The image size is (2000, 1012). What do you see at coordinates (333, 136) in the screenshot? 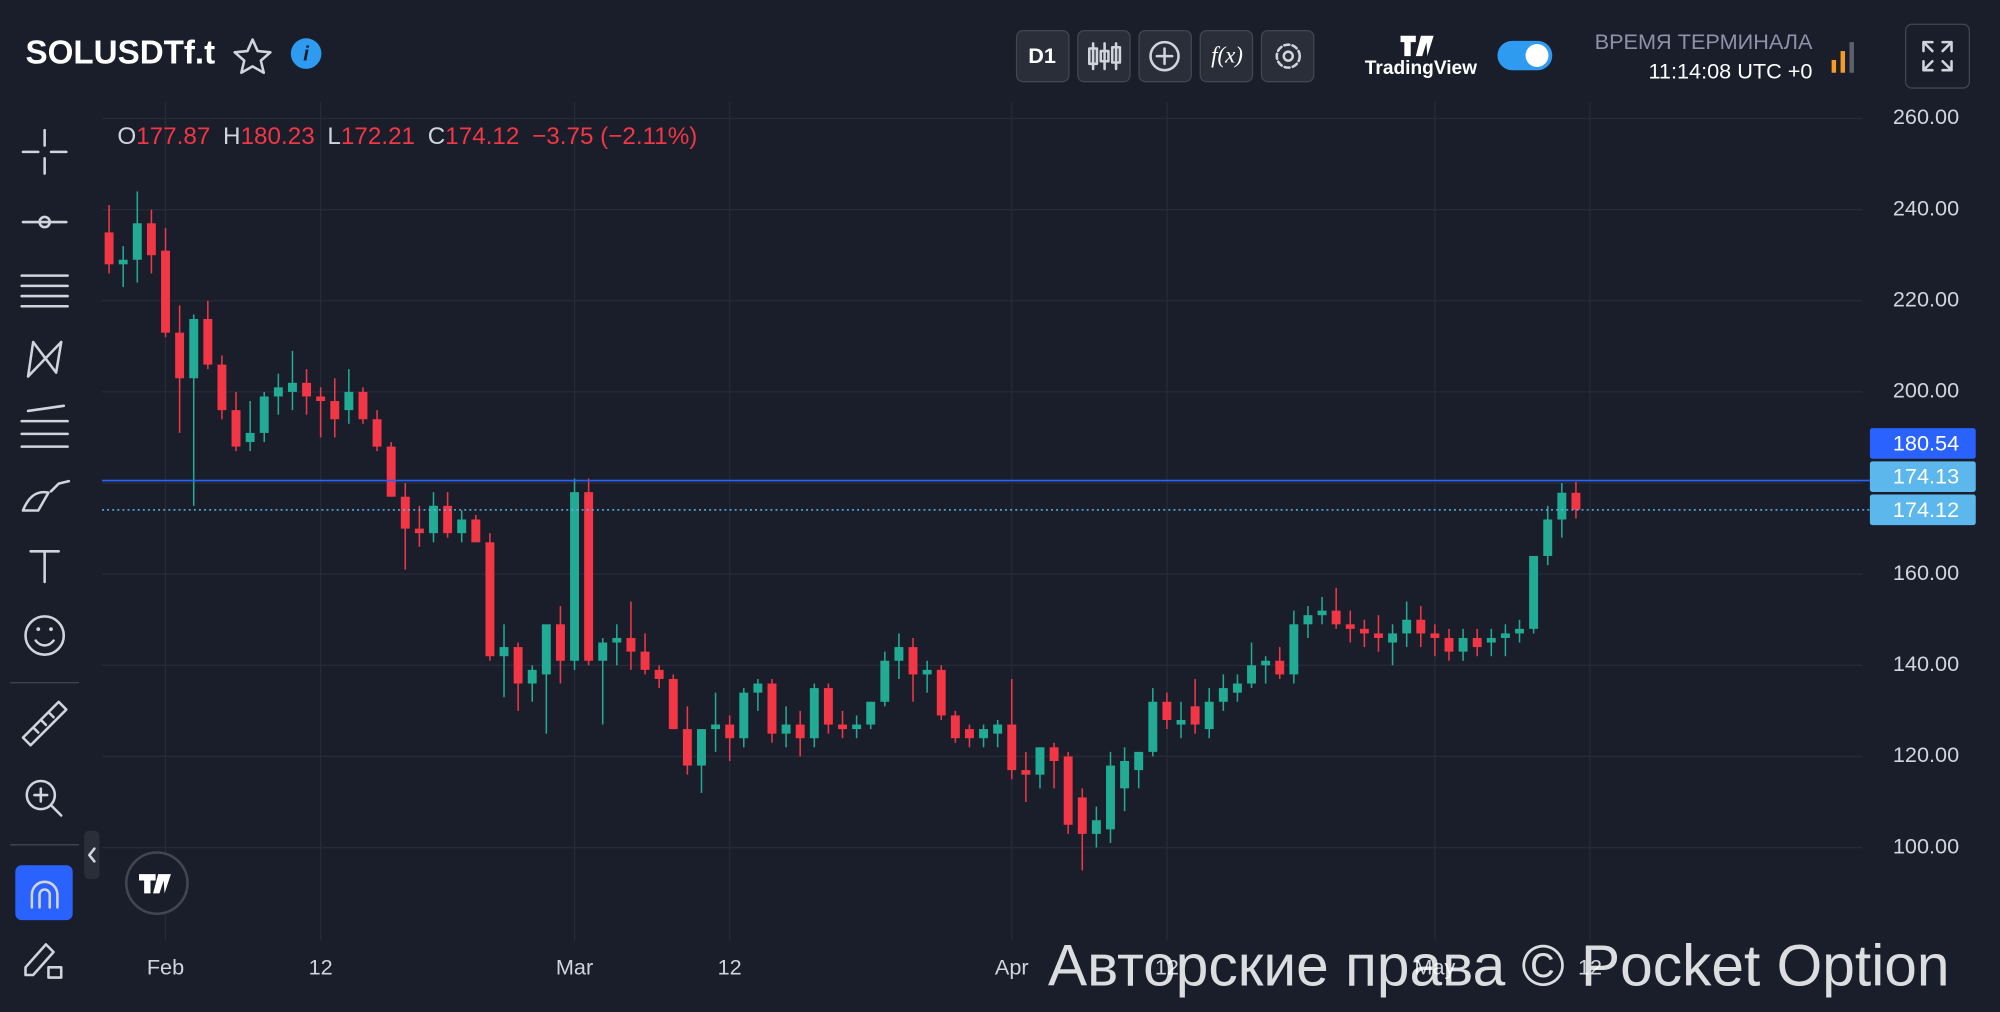
I see `legend-l-label: L` at bounding box center [333, 136].